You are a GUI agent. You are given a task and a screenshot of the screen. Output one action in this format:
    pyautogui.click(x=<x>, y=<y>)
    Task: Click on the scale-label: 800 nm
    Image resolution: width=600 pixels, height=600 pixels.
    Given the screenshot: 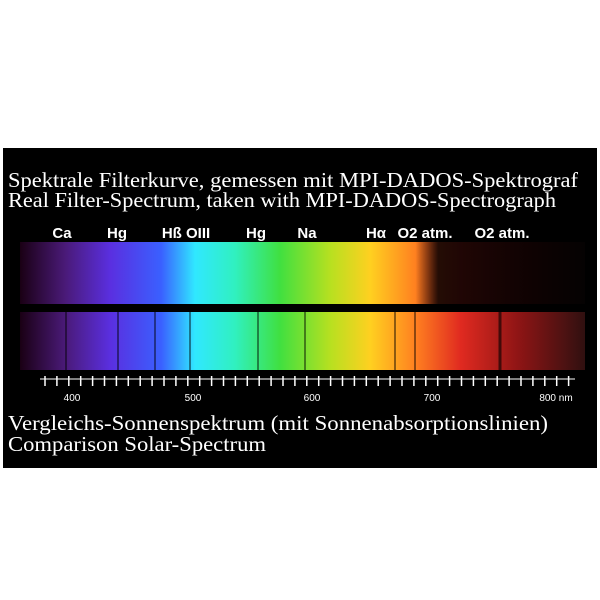 What is the action you would take?
    pyautogui.click(x=555, y=398)
    